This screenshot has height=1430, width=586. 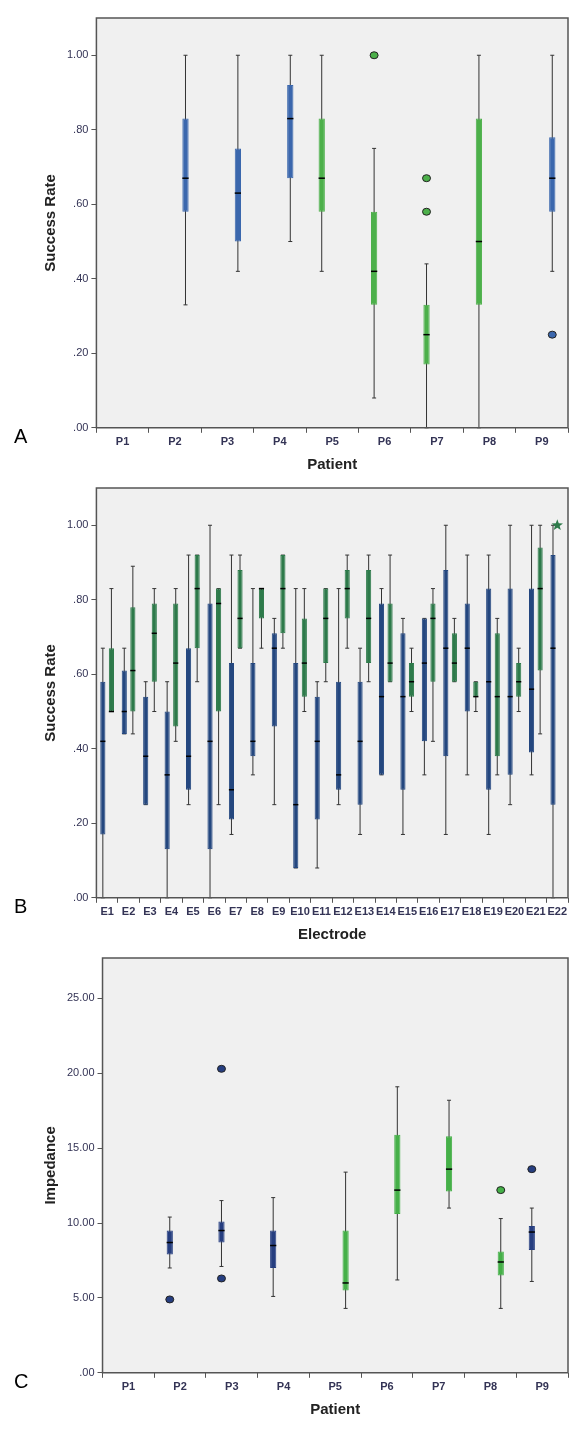 I want to click on x-tick-label: E21, so click(x=536, y=911).